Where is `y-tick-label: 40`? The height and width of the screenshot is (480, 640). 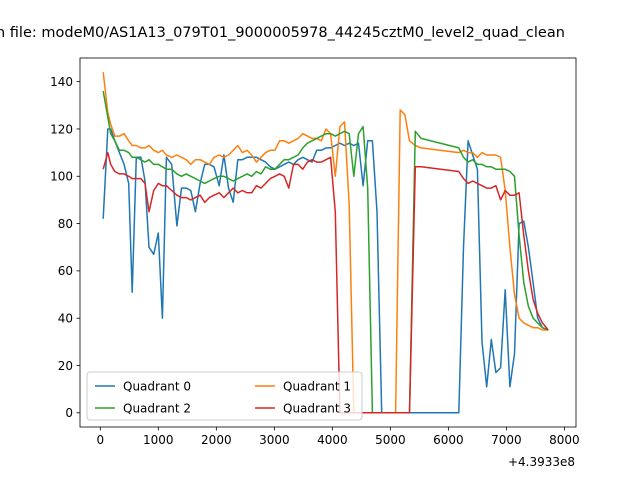
y-tick-label: 40 is located at coordinates (65, 318).